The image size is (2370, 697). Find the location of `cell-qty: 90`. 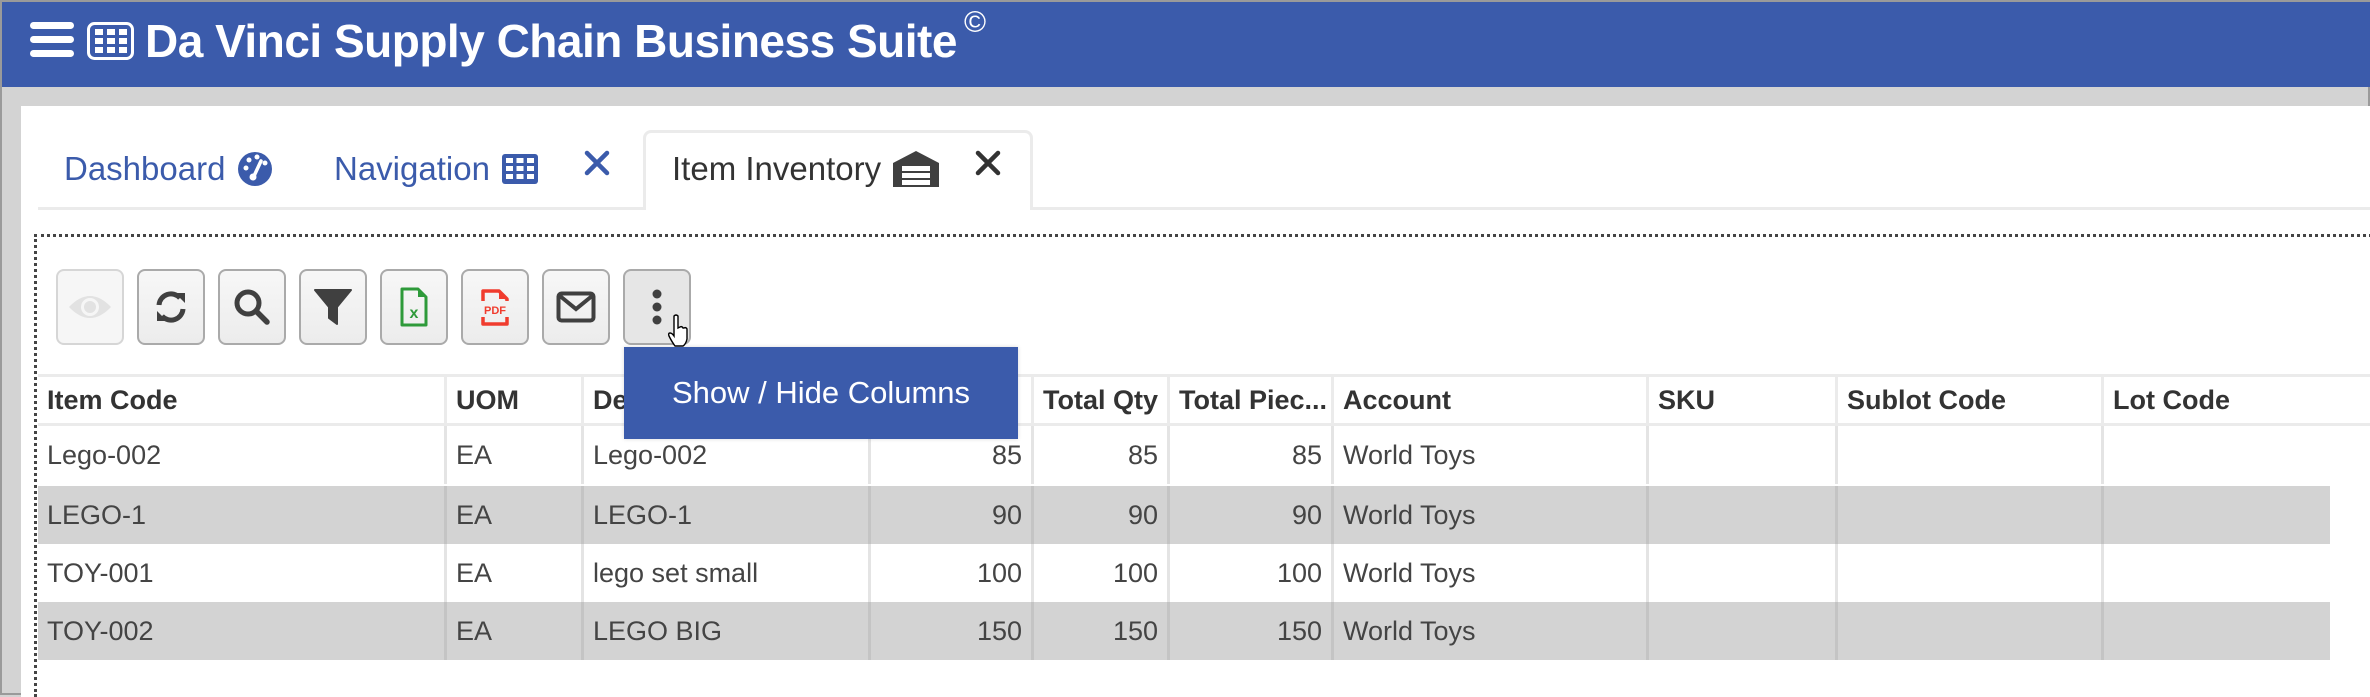

cell-qty: 90 is located at coordinates (952, 515).